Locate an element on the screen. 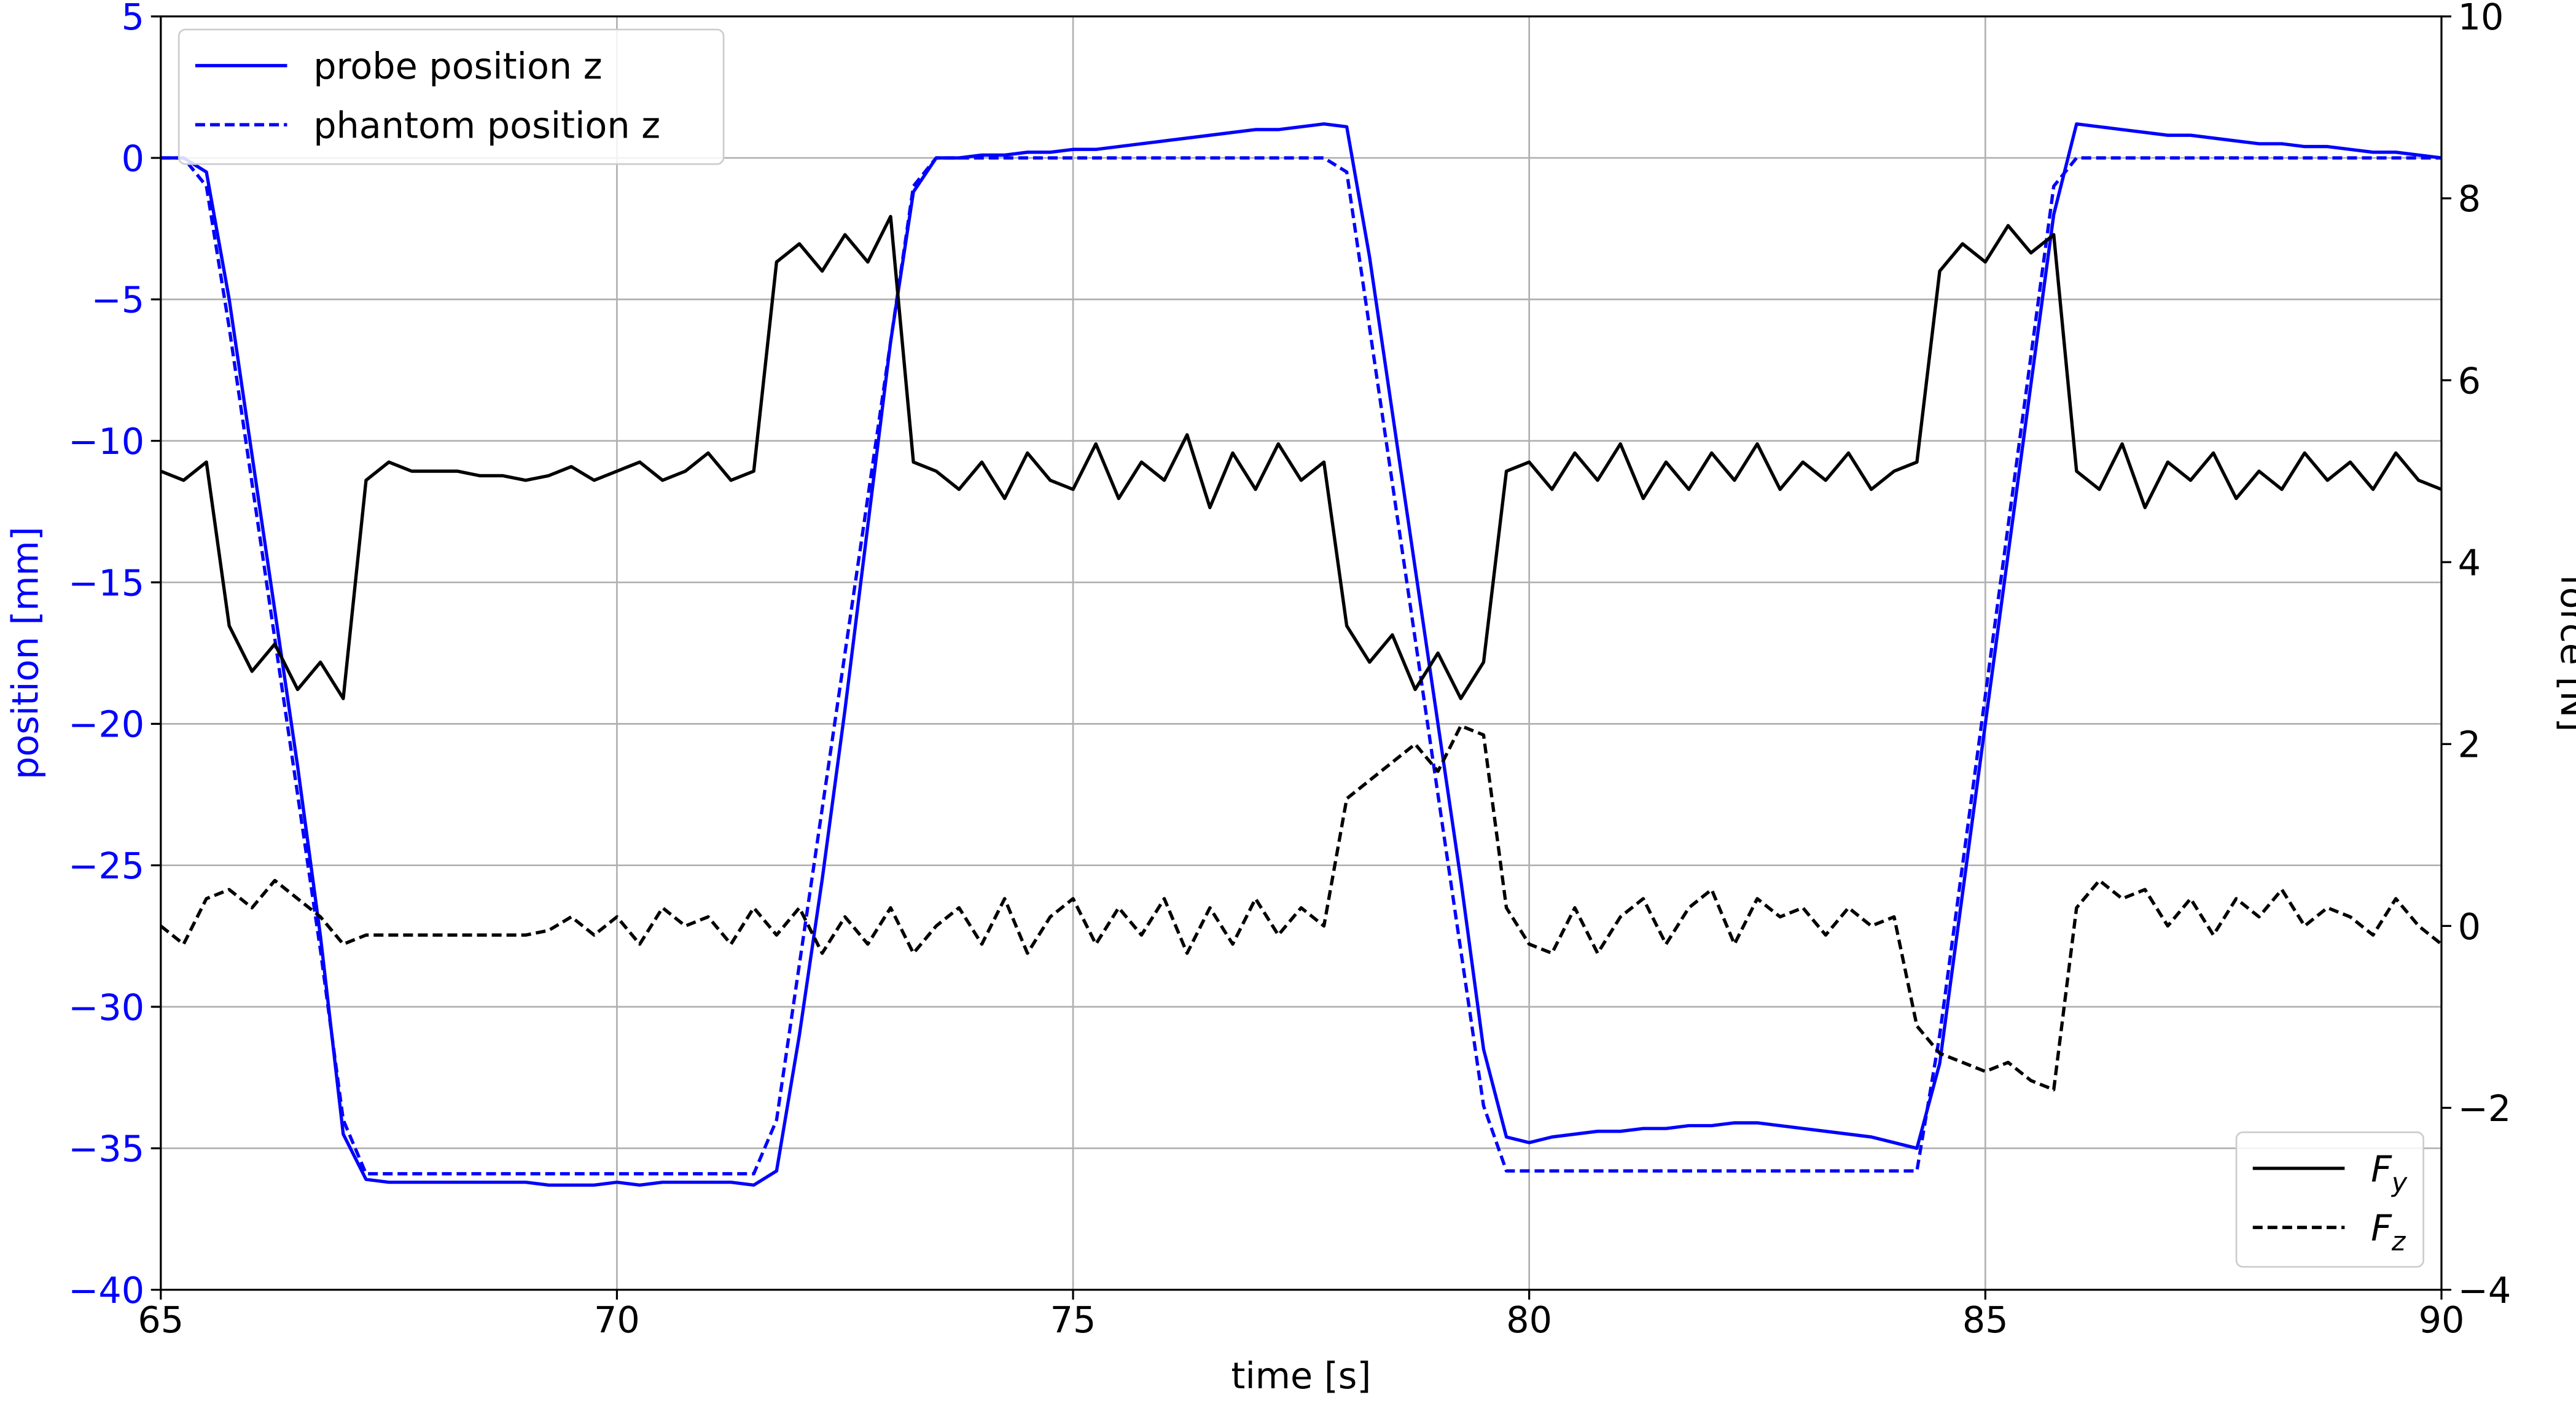 The height and width of the screenshot is (1403, 2576). x-axis-label: time [s] is located at coordinates (1301, 1375).